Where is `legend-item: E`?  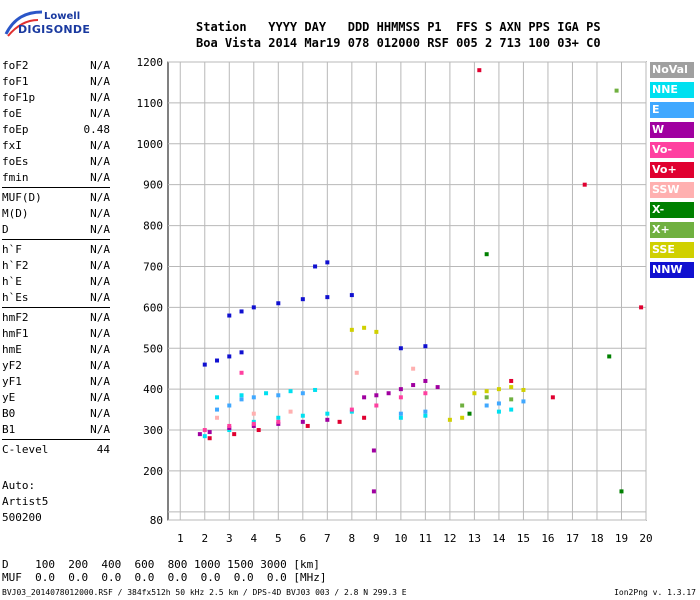 legend-item: E is located at coordinates (672, 110).